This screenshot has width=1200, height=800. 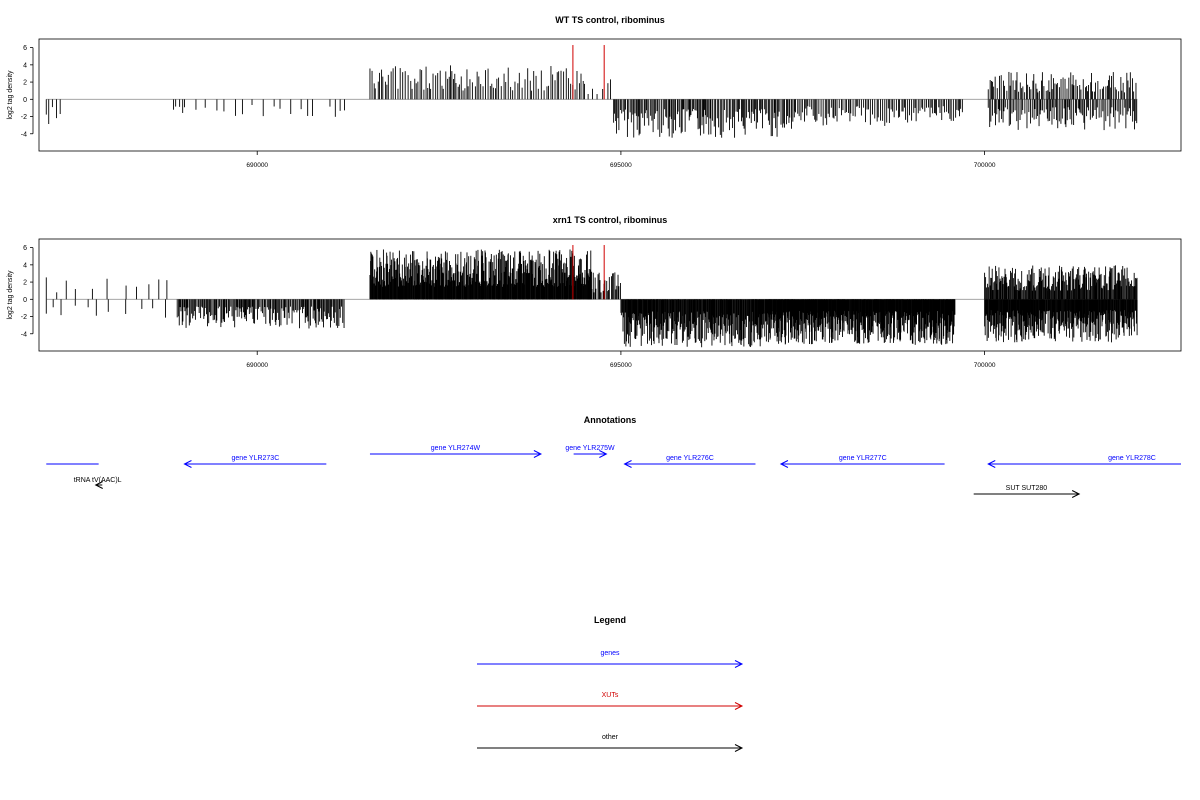 What do you see at coordinates (610, 743) in the screenshot?
I see `legend-entry: other` at bounding box center [610, 743].